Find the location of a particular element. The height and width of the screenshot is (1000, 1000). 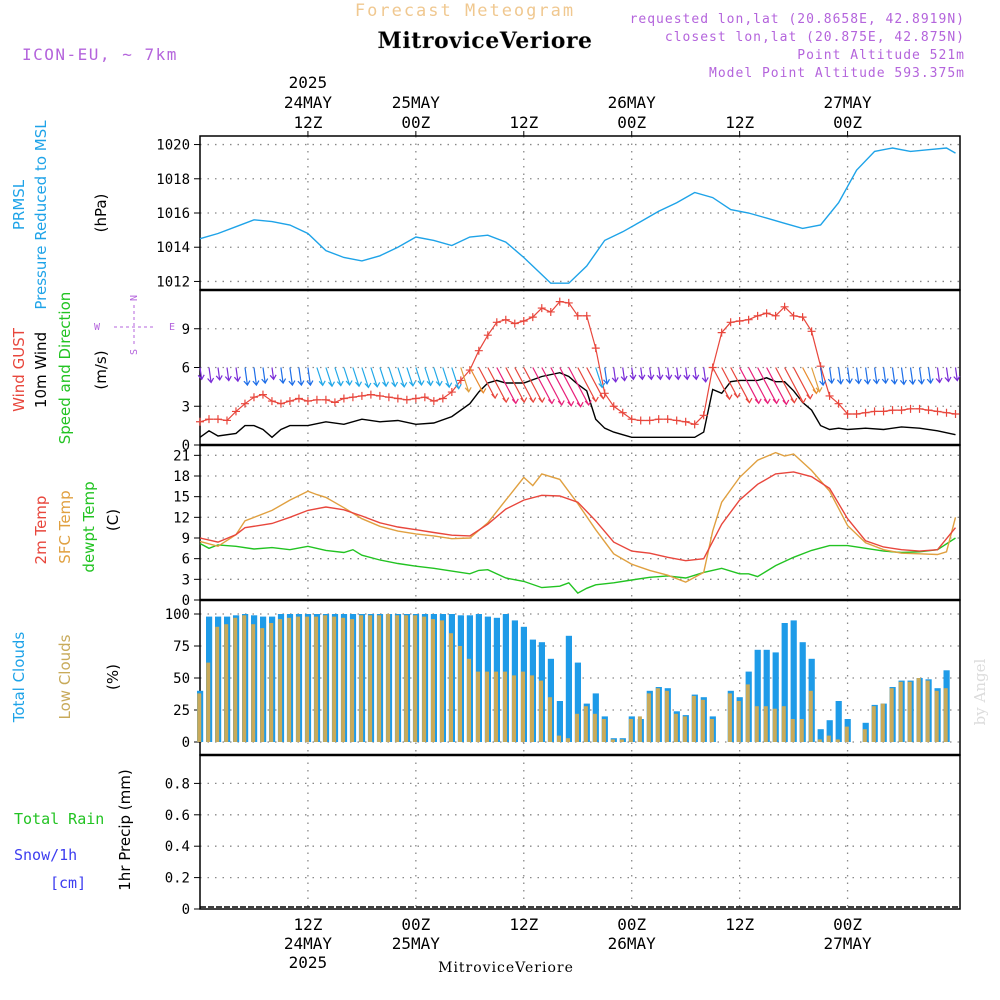

model-label: ICON-EU, ~ 7km is located at coordinates (100, 54).